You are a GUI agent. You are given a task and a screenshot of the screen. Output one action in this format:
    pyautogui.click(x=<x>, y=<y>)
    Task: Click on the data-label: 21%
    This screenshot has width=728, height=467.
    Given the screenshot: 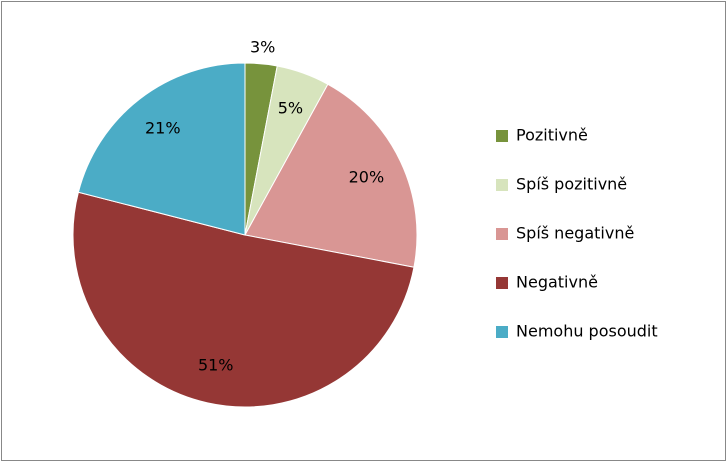 What is the action you would take?
    pyautogui.click(x=163, y=127)
    